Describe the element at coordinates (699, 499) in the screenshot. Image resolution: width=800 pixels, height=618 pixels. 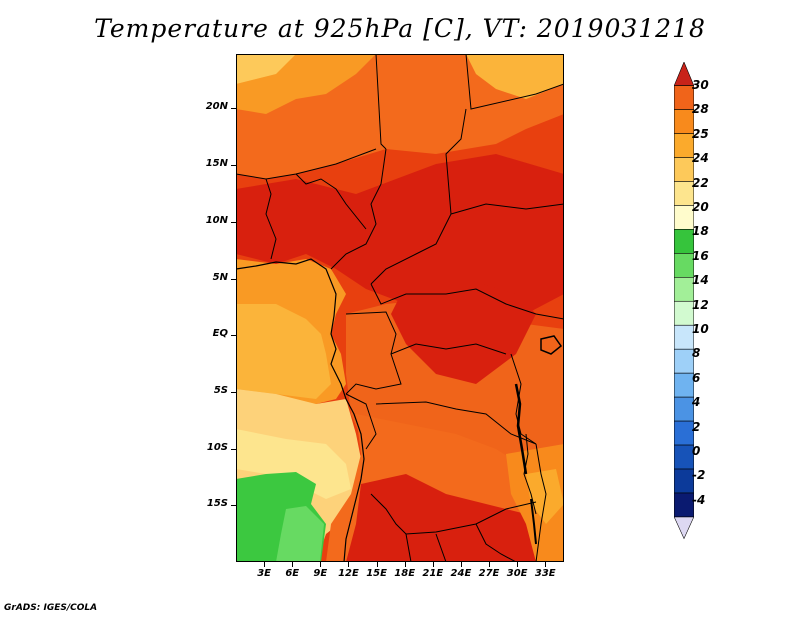
I see `colorbar-label: -4` at that location.